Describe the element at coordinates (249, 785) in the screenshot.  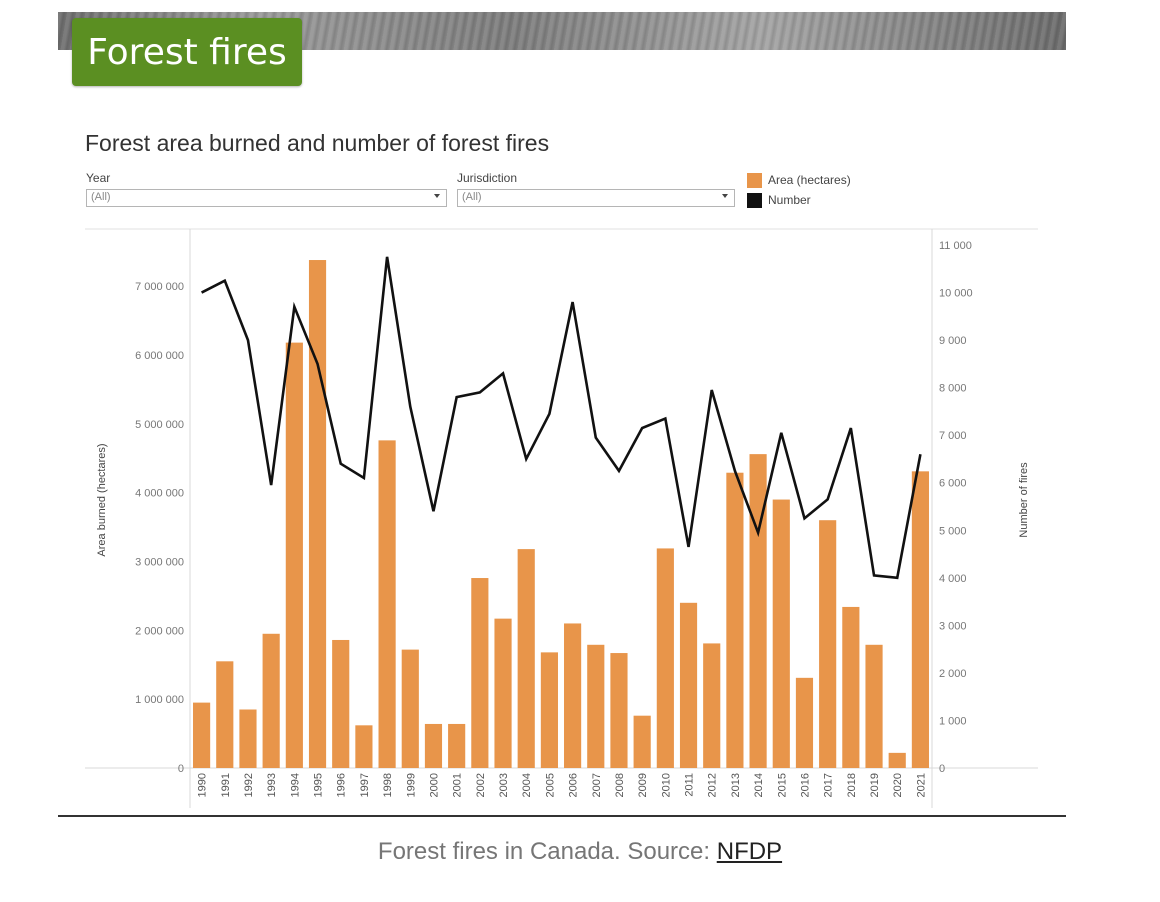
I see `x-tick-label: 1992` at that location.